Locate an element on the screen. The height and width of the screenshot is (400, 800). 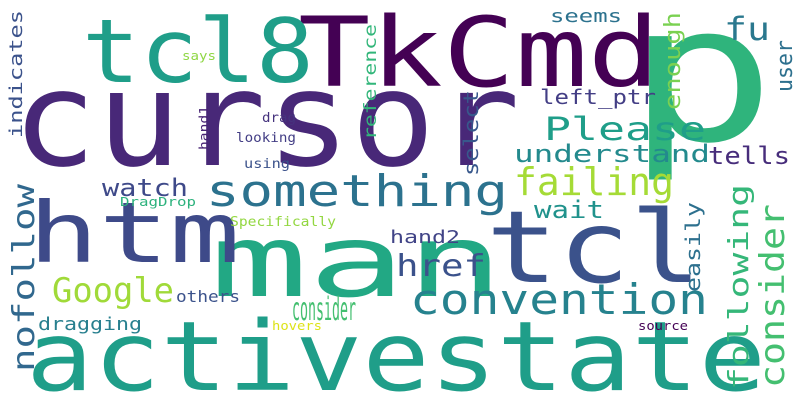
word-drag: drag is located at coordinates (279, 118).